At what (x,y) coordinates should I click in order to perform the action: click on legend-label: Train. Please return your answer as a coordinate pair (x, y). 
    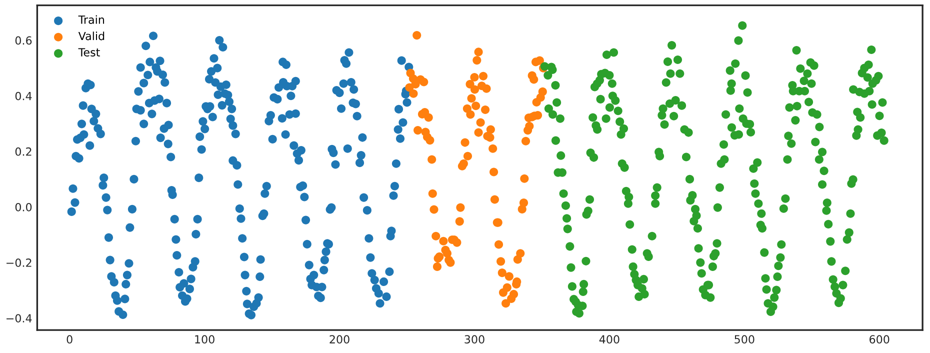
    Looking at the image, I should click on (91, 19).